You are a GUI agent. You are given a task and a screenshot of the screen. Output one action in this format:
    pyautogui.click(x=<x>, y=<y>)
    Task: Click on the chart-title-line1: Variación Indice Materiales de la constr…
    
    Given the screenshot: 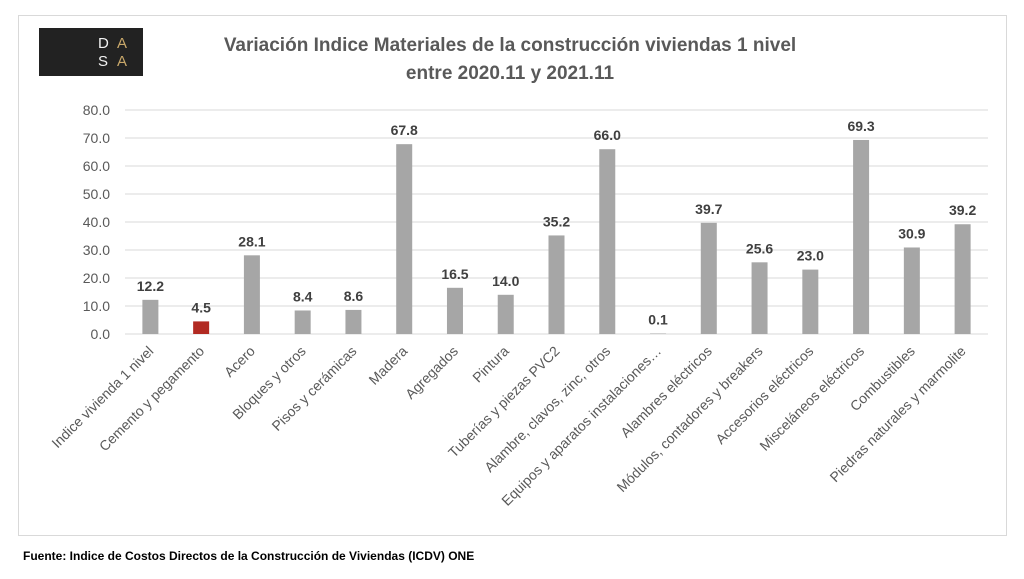 What is the action you would take?
    pyautogui.click(x=510, y=45)
    